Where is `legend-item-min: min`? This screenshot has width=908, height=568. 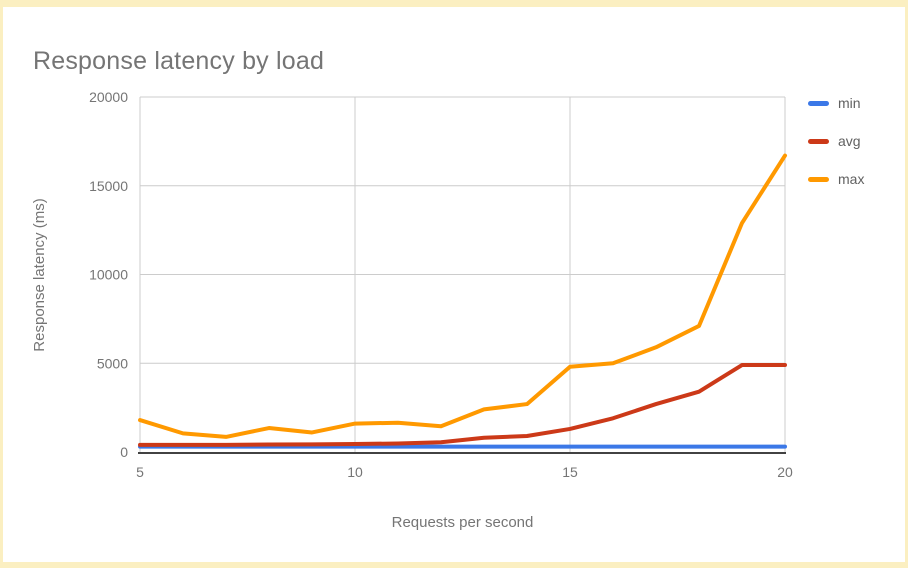
legend-item-min: min is located at coordinates (834, 103).